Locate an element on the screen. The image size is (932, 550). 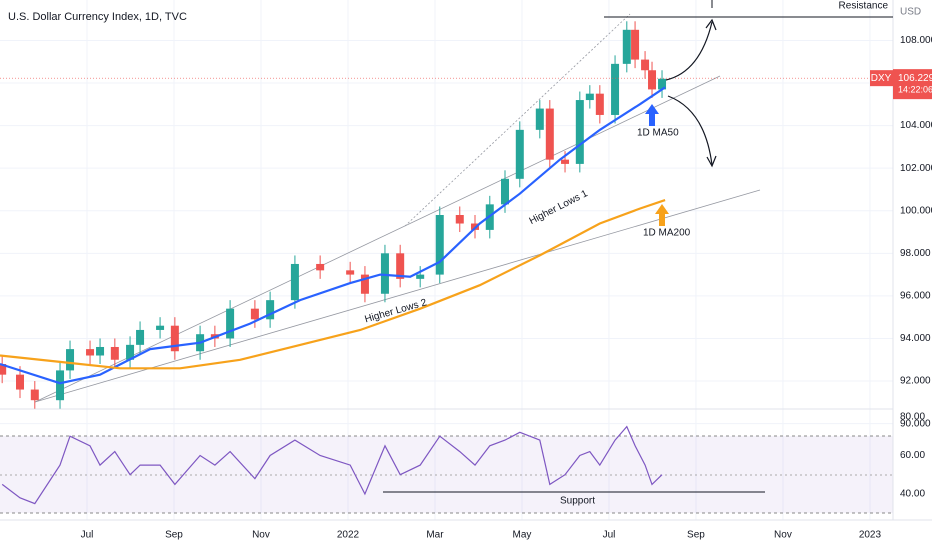
symbol-box is located at coordinates (881, 78).